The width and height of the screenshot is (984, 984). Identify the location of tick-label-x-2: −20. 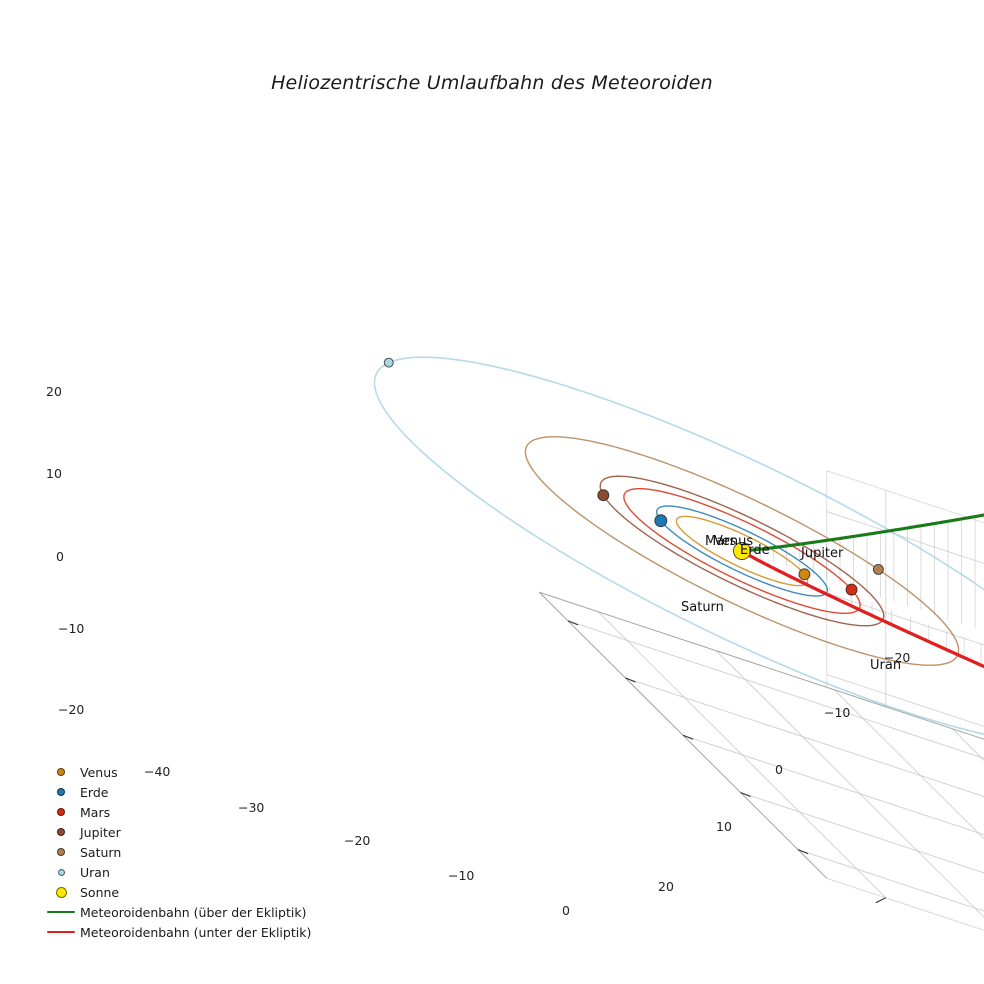
(357, 840).